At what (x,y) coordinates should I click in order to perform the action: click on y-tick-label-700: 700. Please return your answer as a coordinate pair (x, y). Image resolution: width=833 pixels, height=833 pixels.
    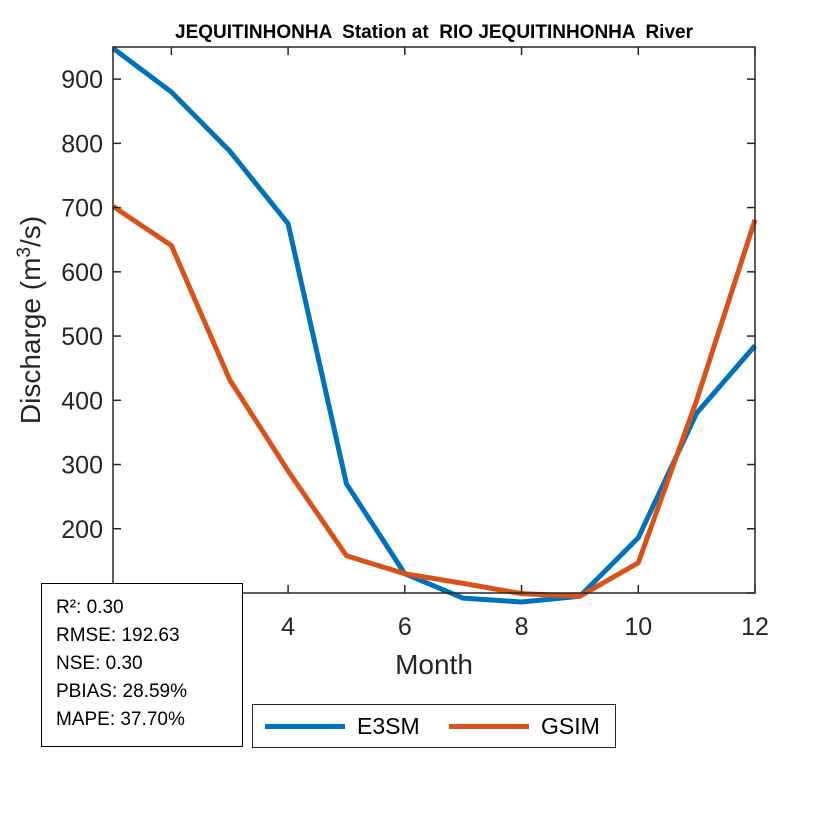
    Looking at the image, I should click on (82, 209).